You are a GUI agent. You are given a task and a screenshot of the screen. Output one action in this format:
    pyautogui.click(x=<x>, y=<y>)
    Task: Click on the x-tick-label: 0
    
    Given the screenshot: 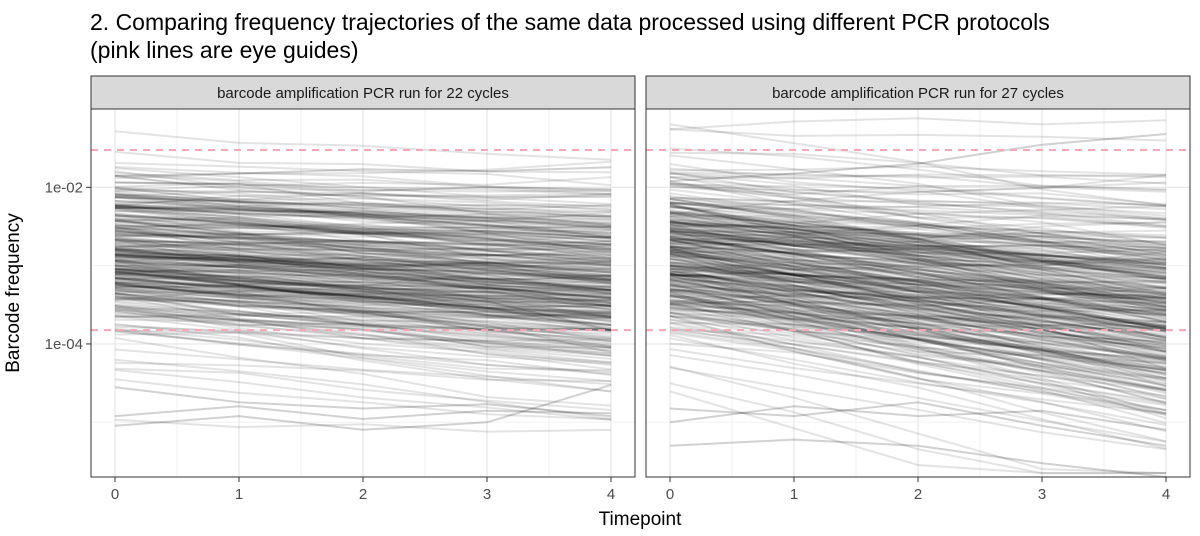 What is the action you would take?
    pyautogui.click(x=670, y=494)
    